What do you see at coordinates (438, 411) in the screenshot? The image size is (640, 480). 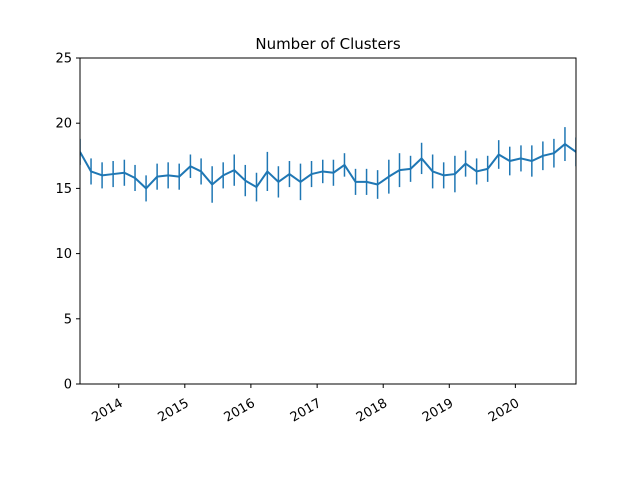 I see `x-tick-label: 2019` at bounding box center [438, 411].